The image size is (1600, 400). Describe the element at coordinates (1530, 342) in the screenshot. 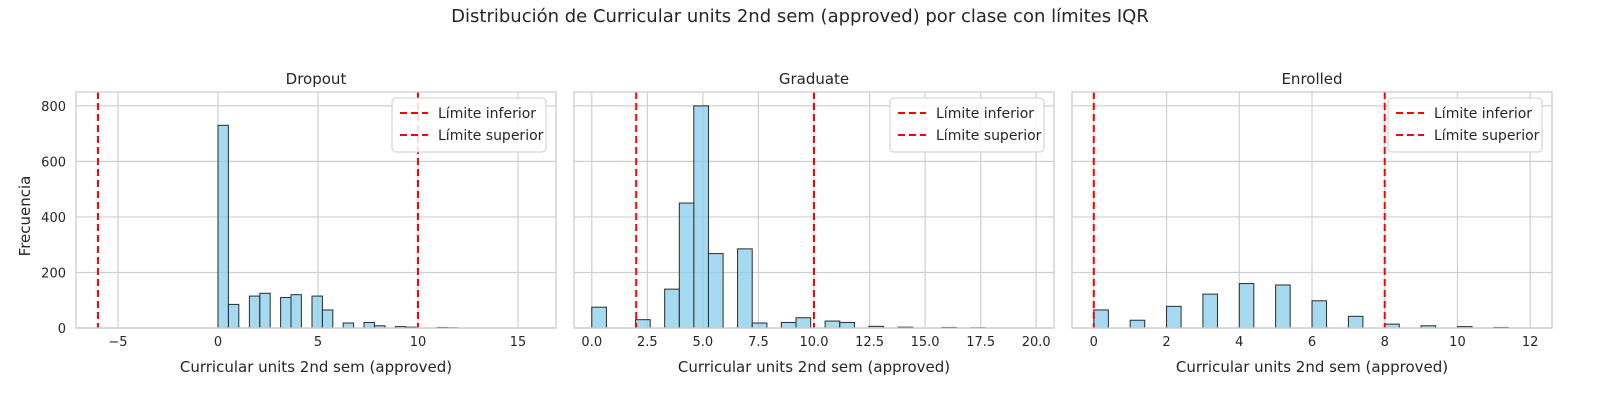

I see `x-tick-label: 12` at that location.